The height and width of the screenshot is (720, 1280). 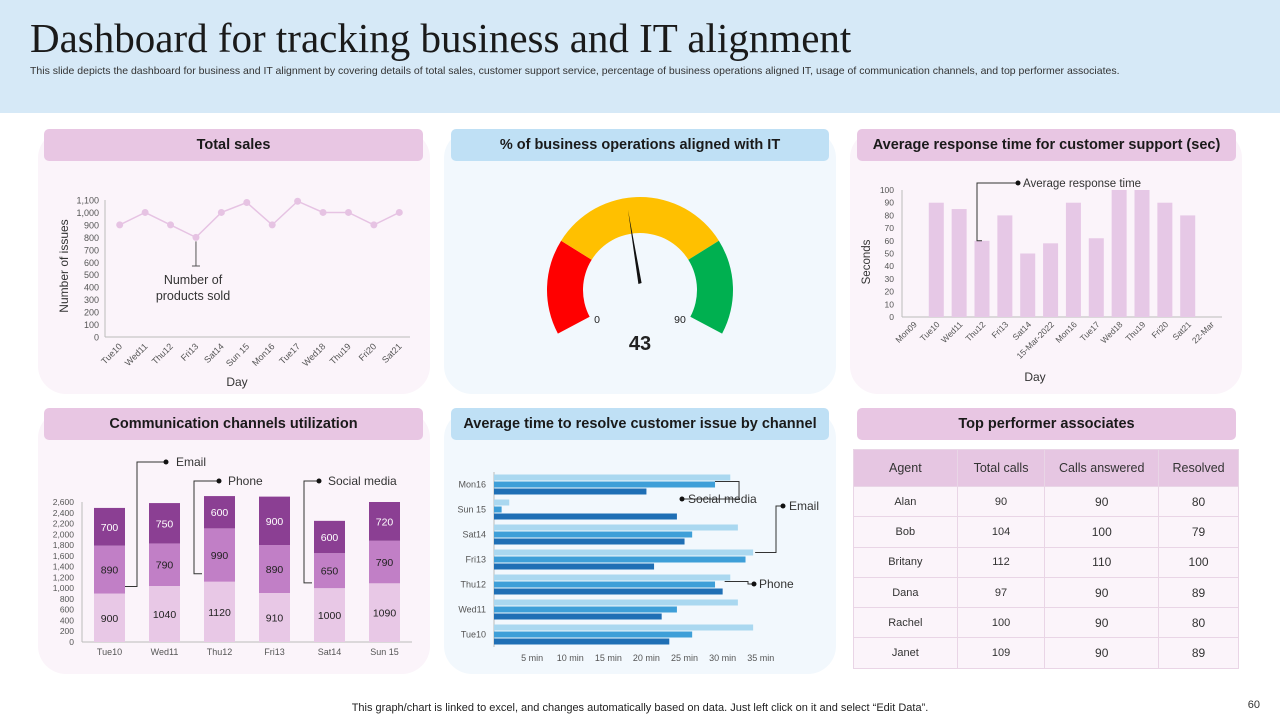 What do you see at coordinates (867, 261) in the screenshot?
I see `y-axis-title: Seconds` at bounding box center [867, 261].